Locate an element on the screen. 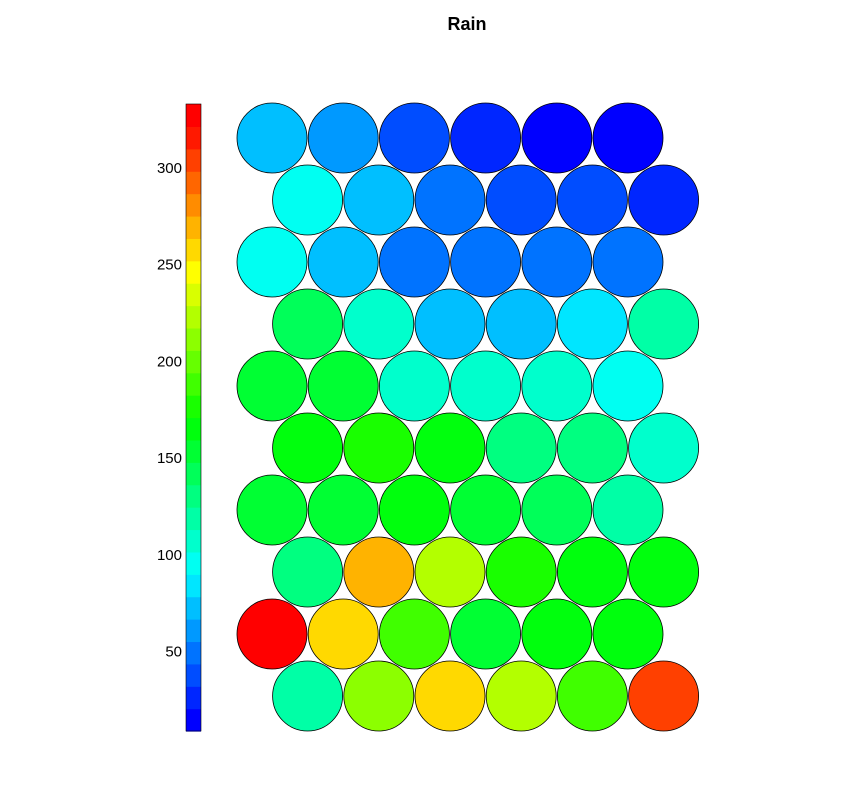 Image resolution: width=860 pixels, height=796 pixels. legend-tick-label: 200 is located at coordinates (169, 361).